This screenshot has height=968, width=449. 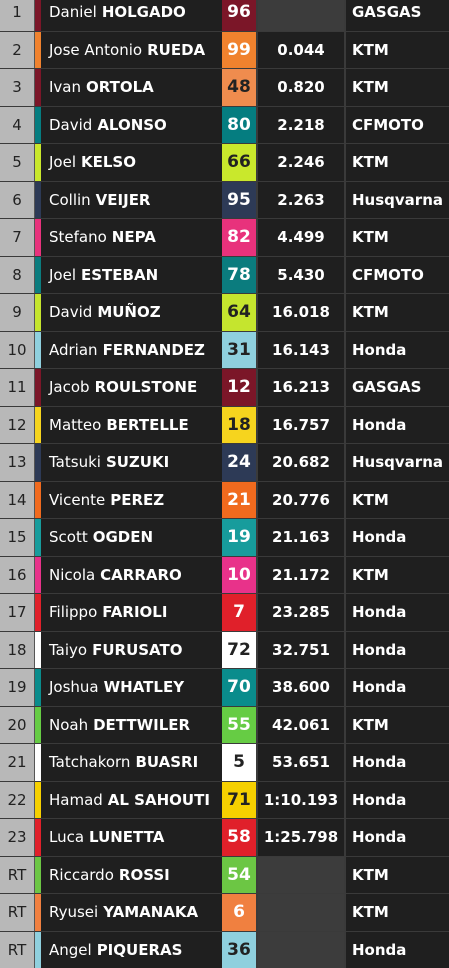 I want to click on gap-time: 21.163, so click(x=301, y=537).